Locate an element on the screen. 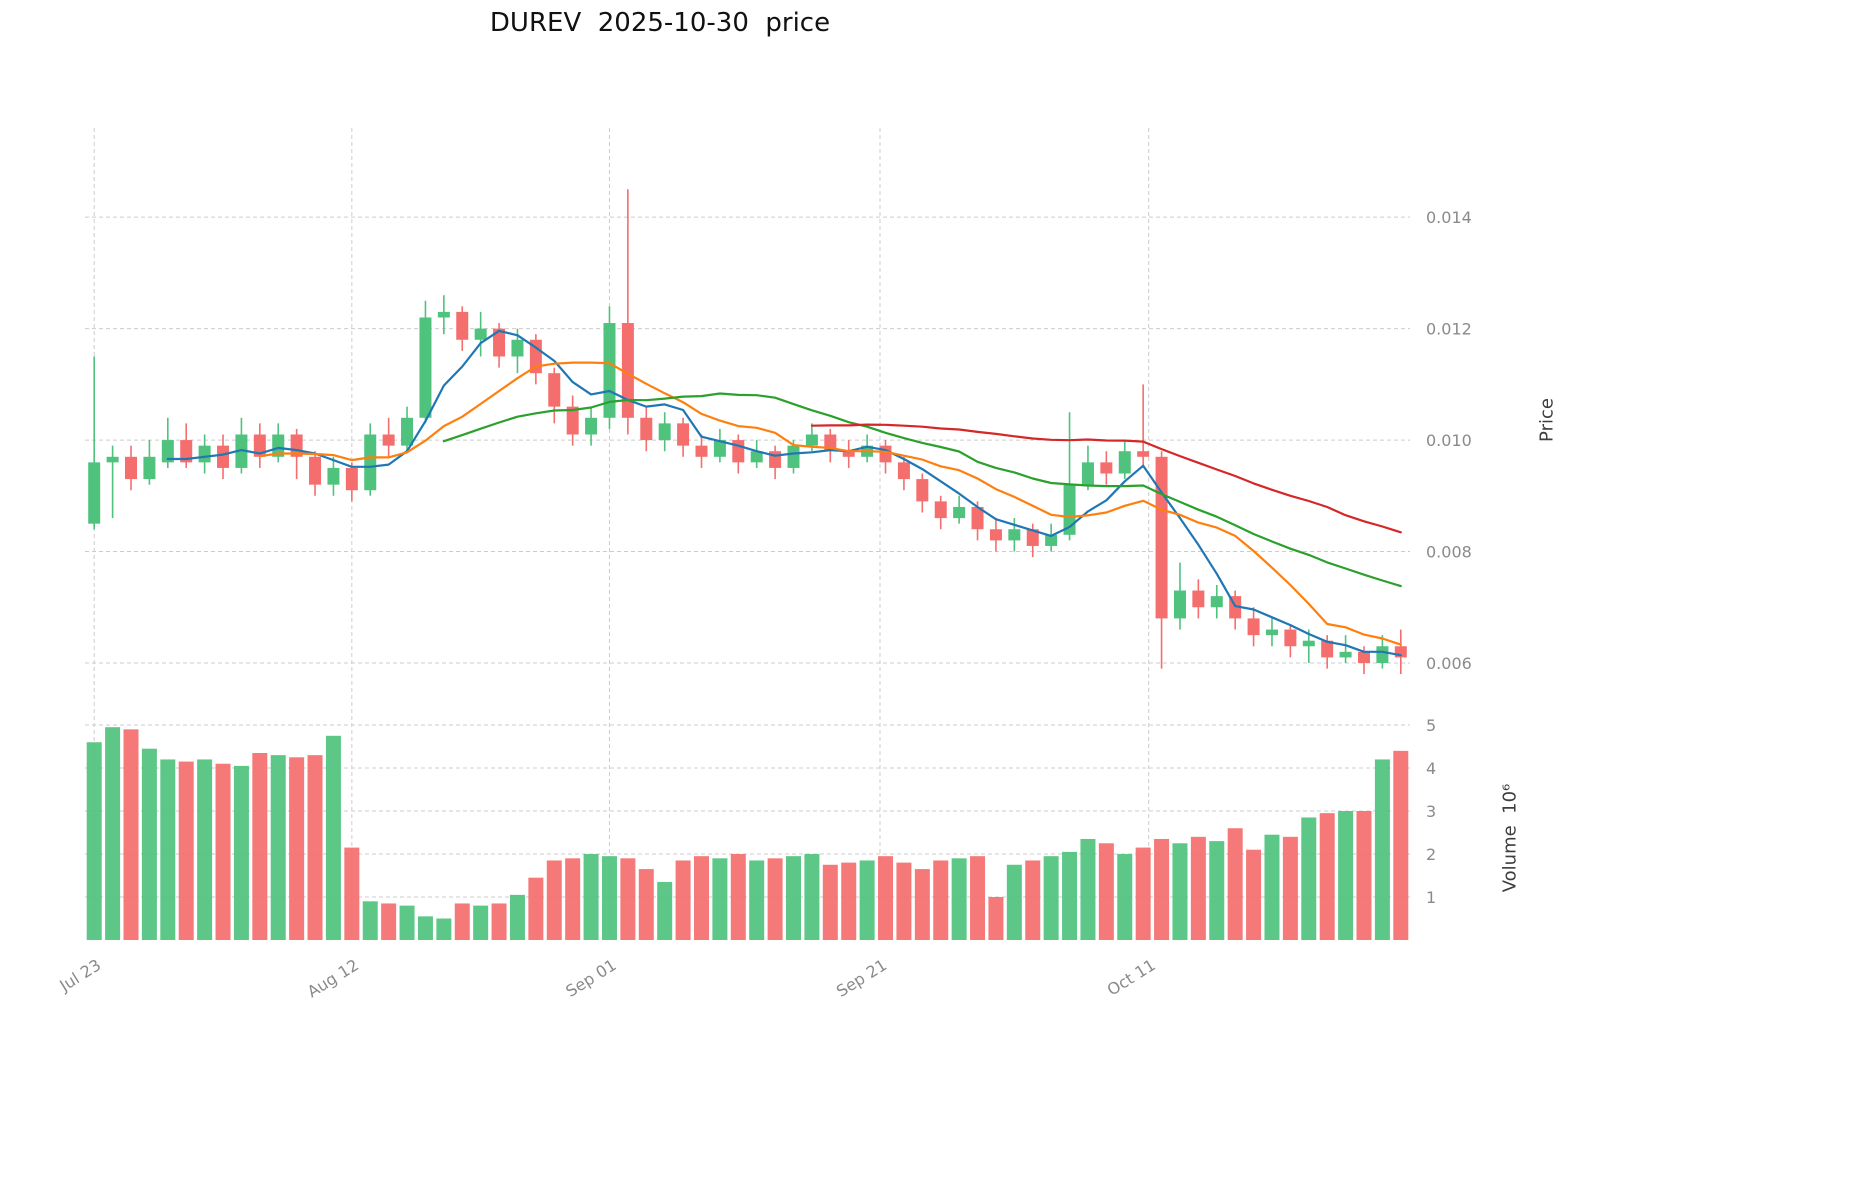 The image size is (1860, 1202). price-tick-label: 0.012 is located at coordinates (1449, 329).